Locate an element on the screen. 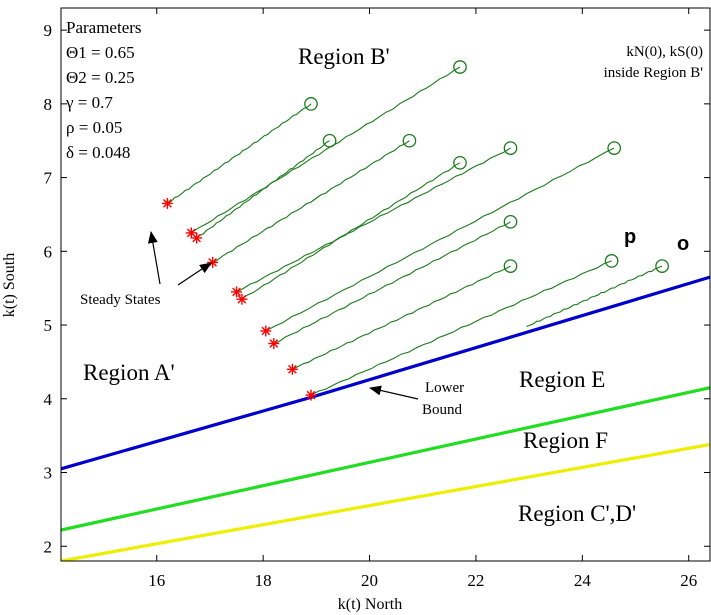  region-b-label: Region B' is located at coordinates (344, 56).